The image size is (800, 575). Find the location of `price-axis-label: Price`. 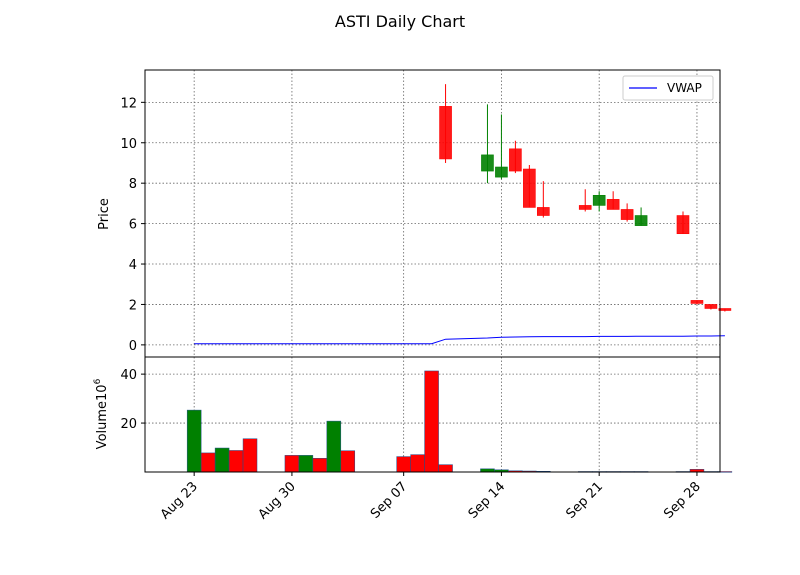

price-axis-label: Price is located at coordinates (104, 214).